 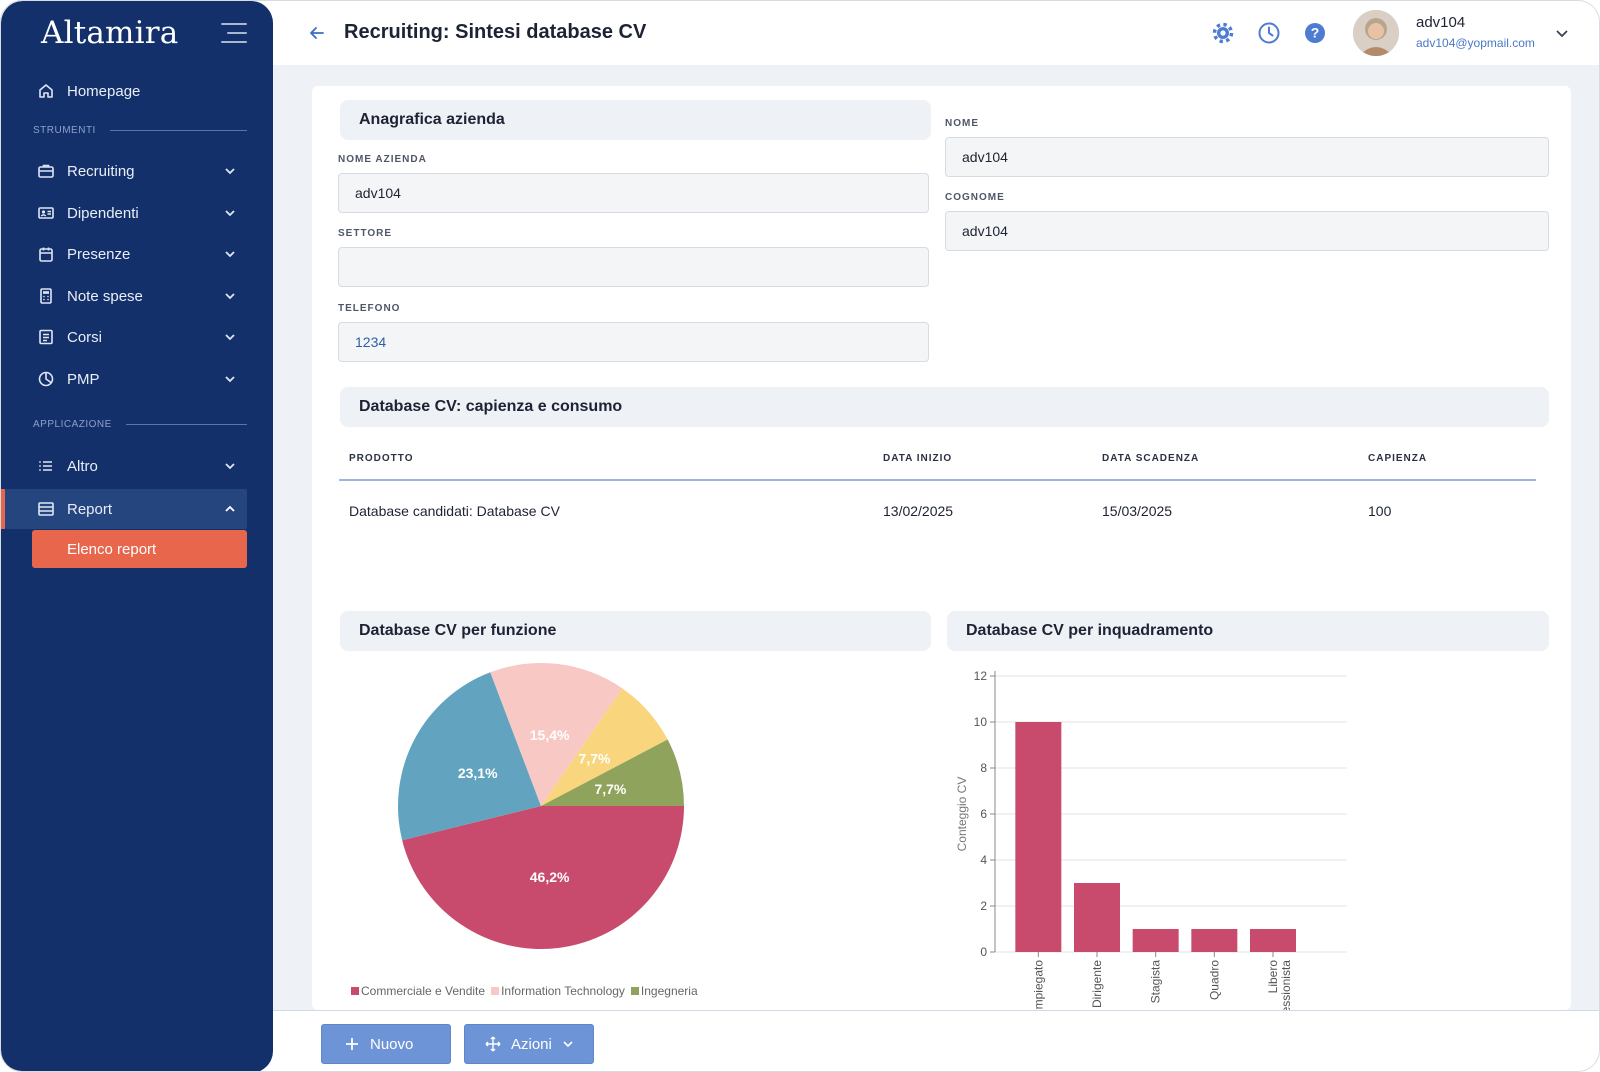 I want to click on chevron-up-icon, so click(x=230, y=508).